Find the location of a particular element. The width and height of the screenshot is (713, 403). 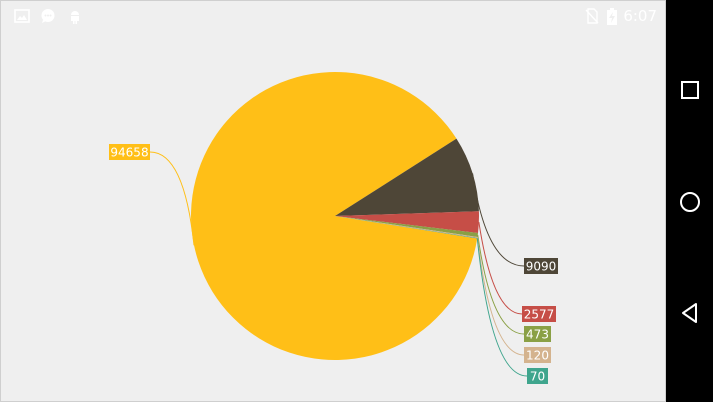

data-label-text: 70 is located at coordinates (537, 377).